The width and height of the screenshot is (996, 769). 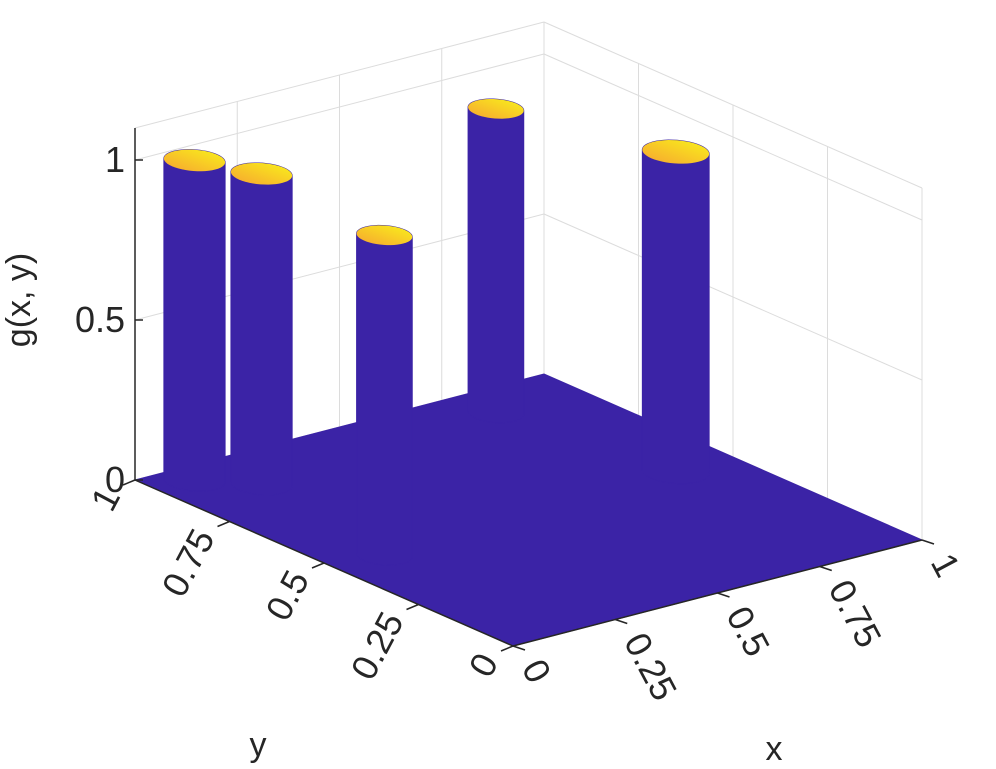 I want to click on y-tick-label: 0.25, so click(x=376, y=645).